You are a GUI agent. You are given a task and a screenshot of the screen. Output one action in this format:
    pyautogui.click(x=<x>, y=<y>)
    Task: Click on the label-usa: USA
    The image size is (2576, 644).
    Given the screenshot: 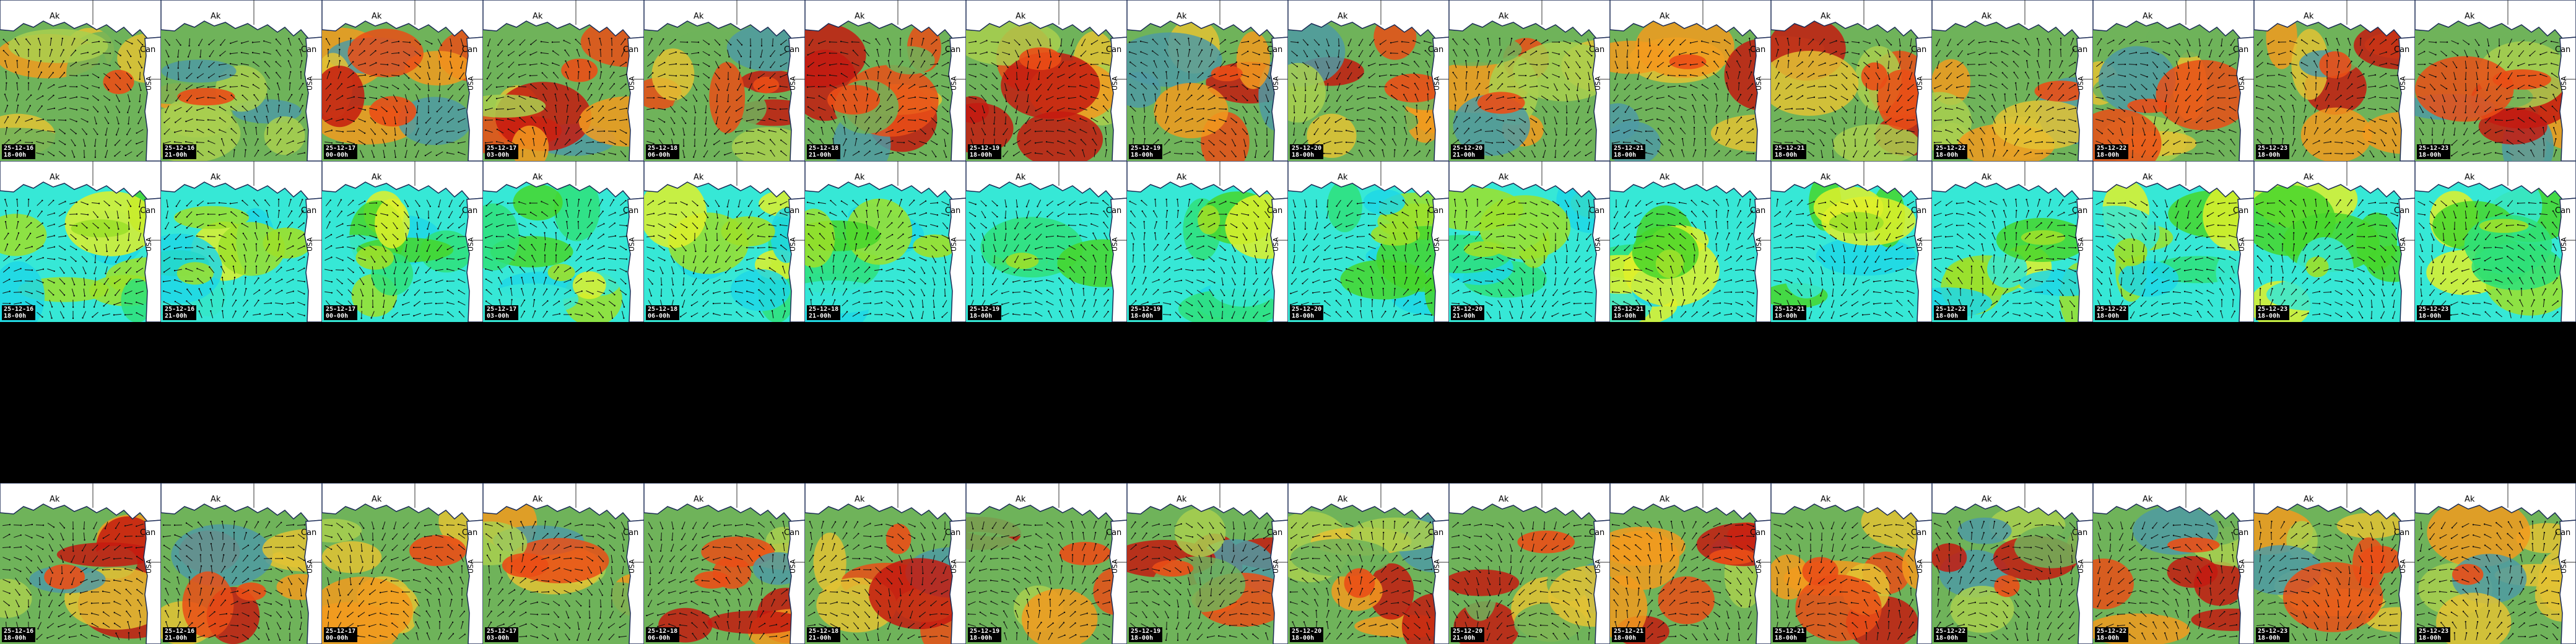 What is the action you would take?
    pyautogui.click(x=954, y=83)
    